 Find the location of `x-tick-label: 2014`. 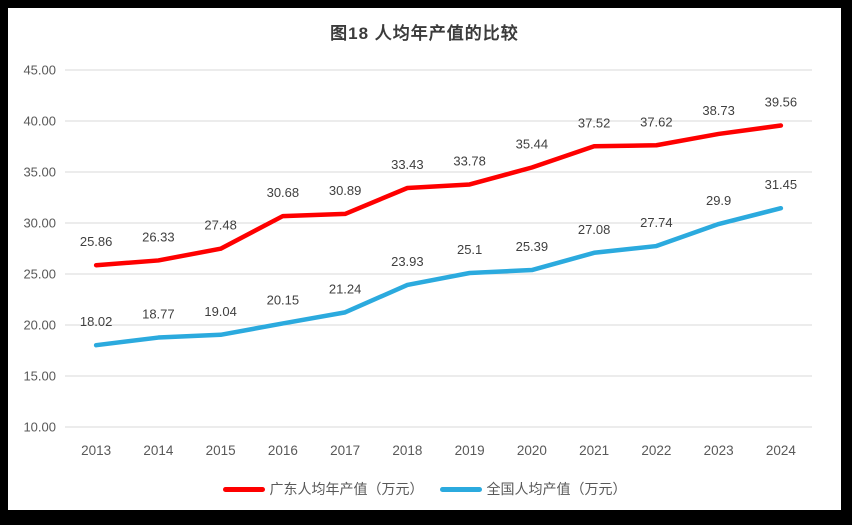

x-tick-label: 2014 is located at coordinates (158, 450).